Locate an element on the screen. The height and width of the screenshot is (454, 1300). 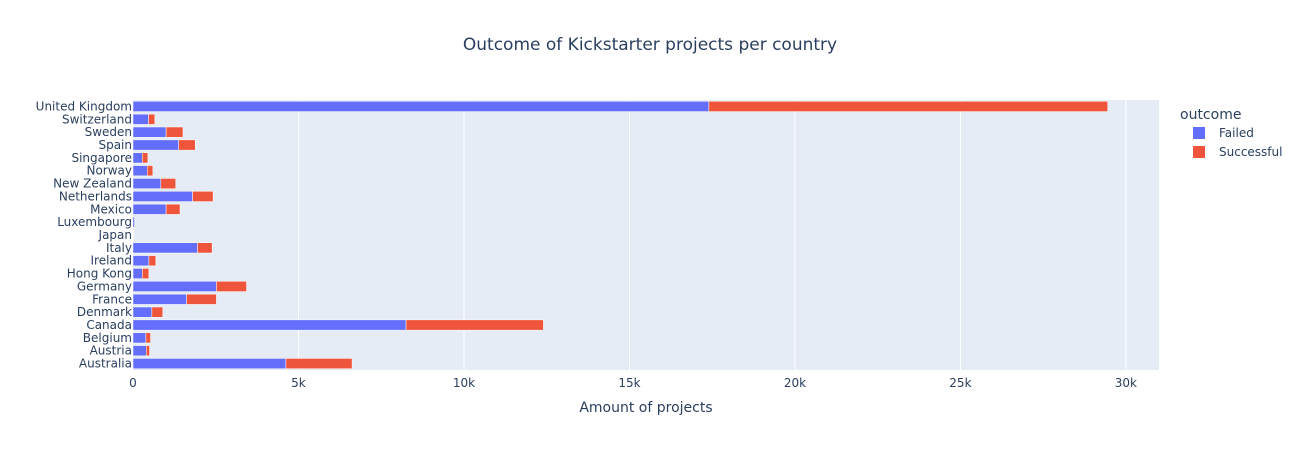
y-tick-label: Luxembourg is located at coordinates (94, 222).